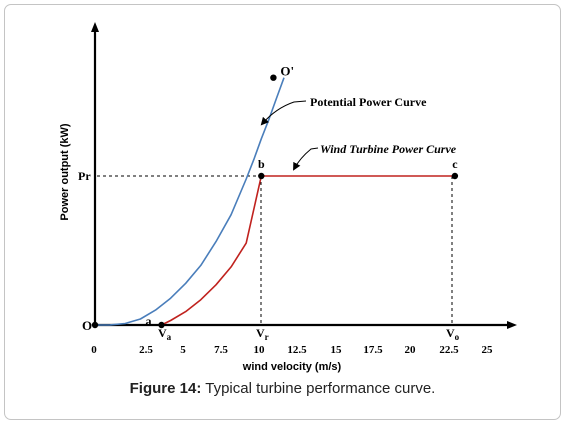 Image resolution: width=565 pixels, height=423 pixels. I want to click on x-tick-label: 25, so click(488, 350).